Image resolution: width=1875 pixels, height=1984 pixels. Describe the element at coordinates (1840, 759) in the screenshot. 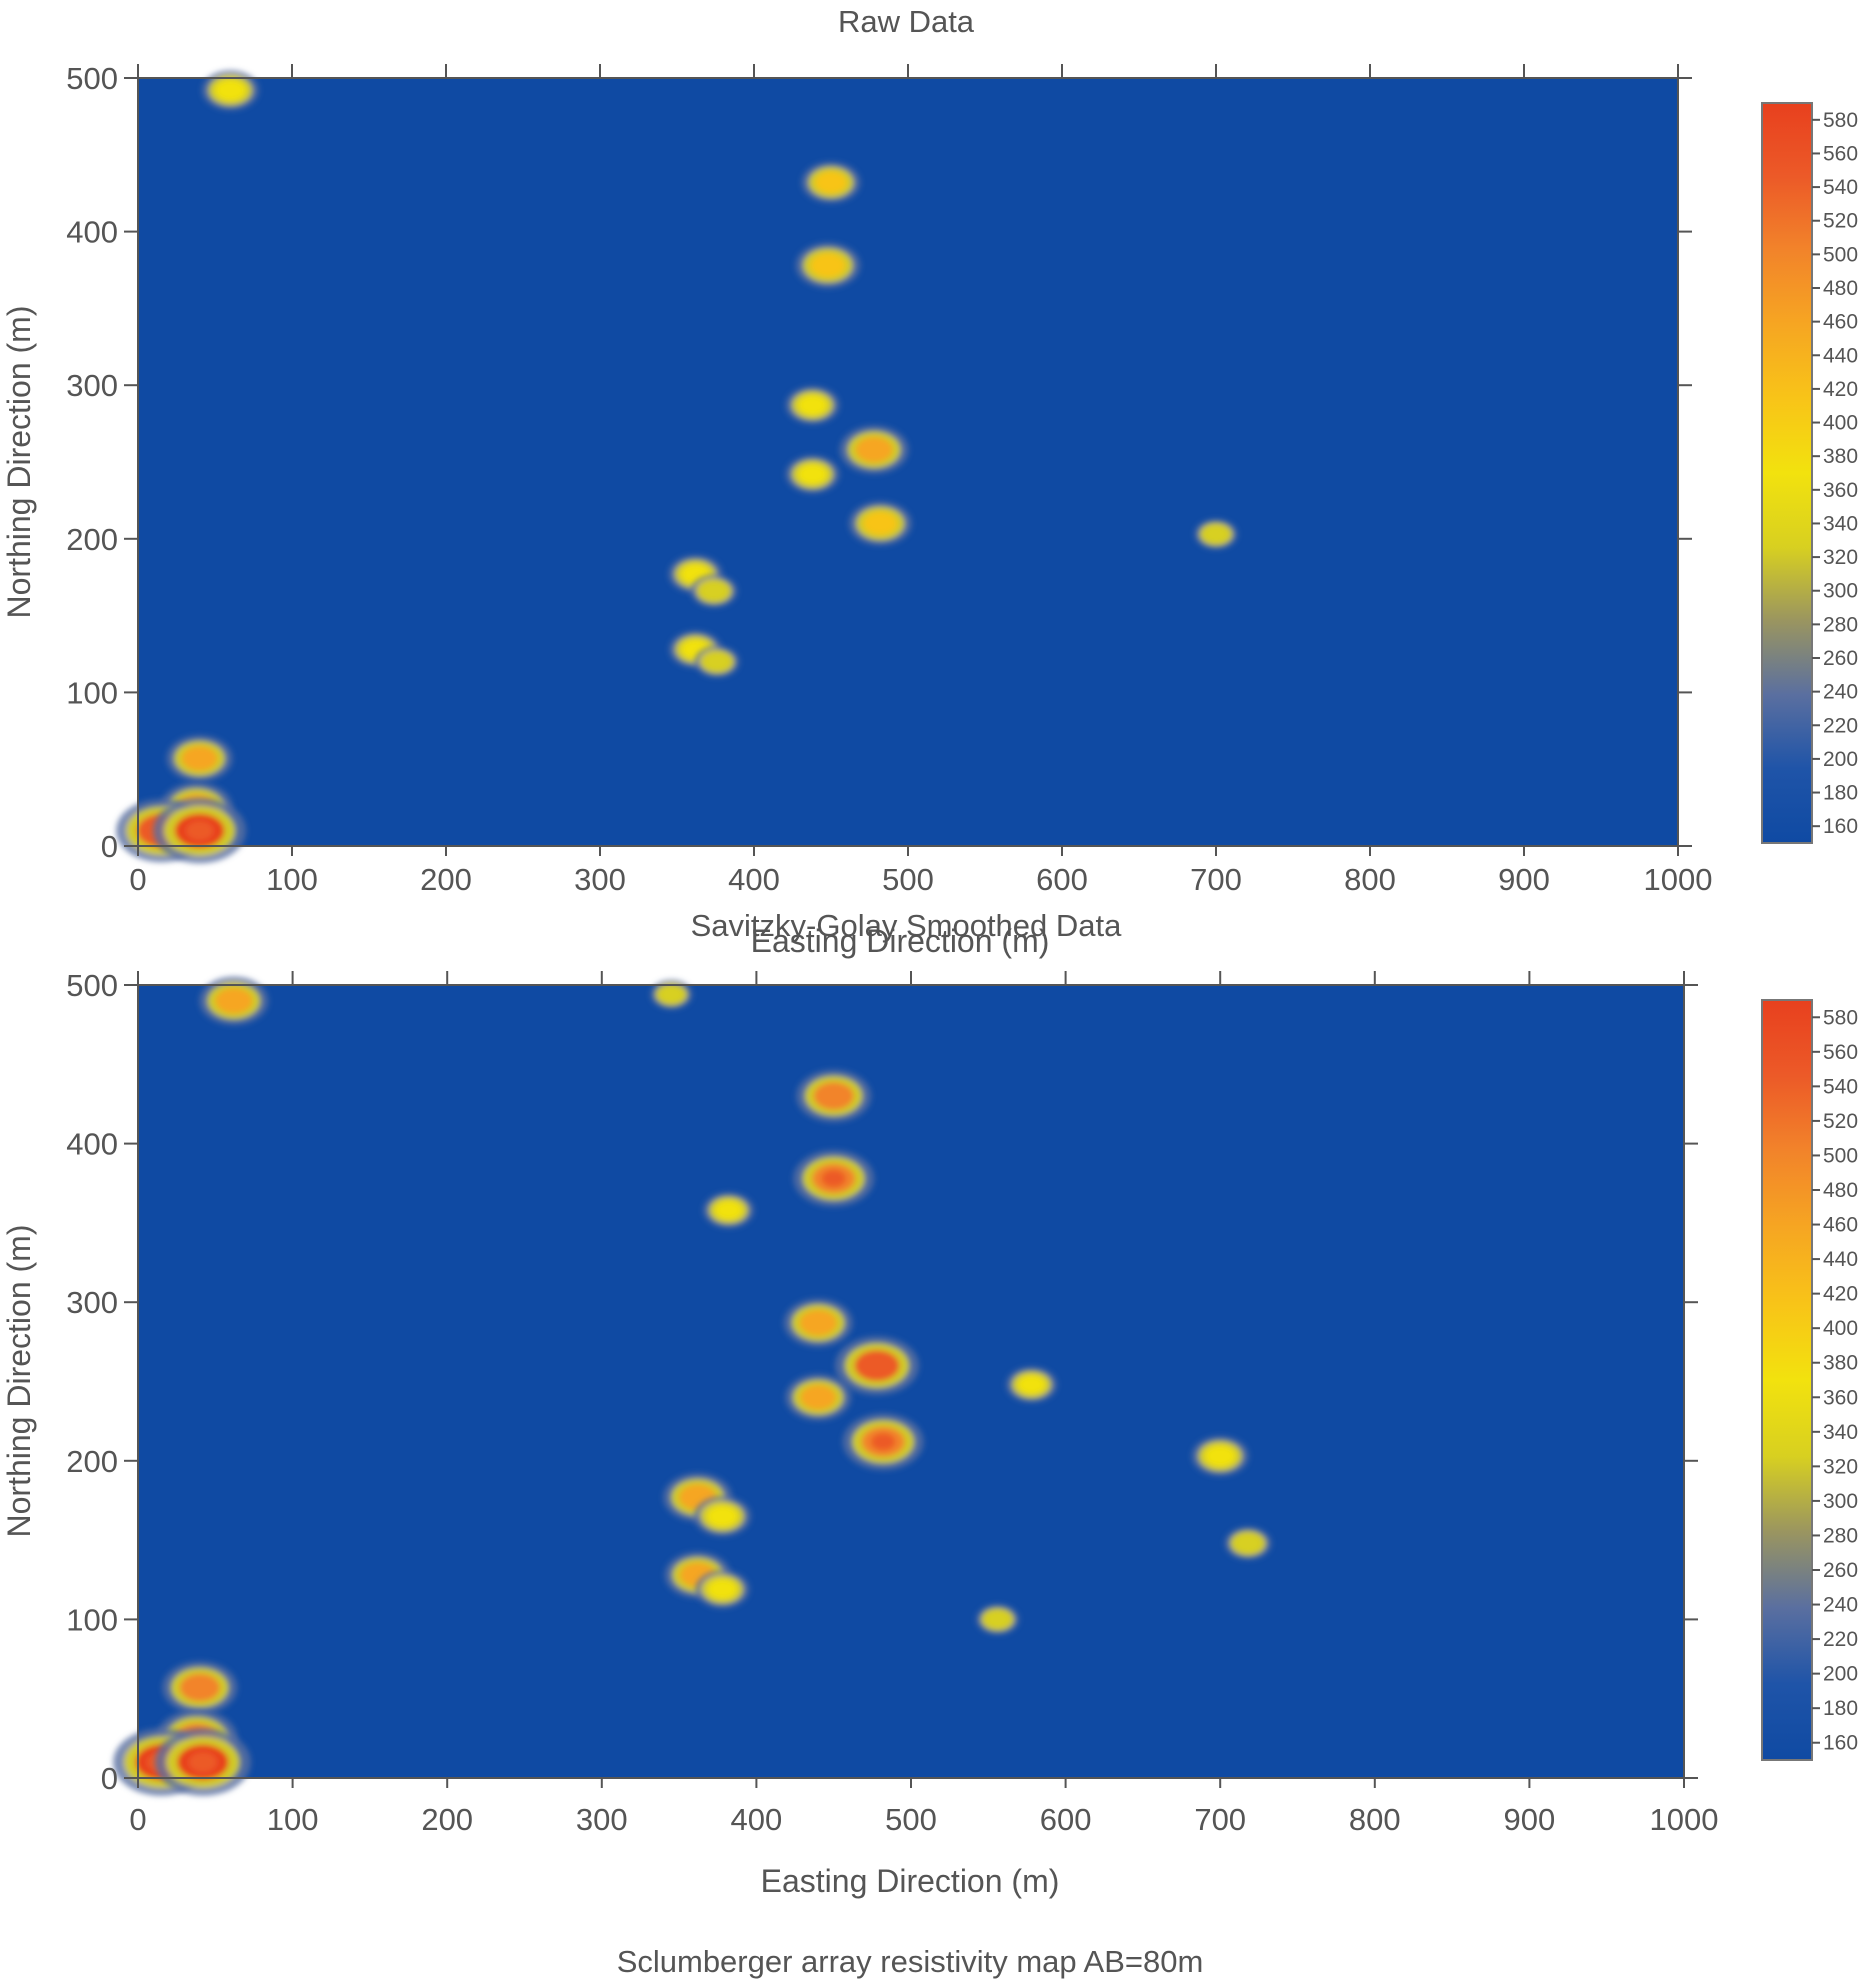

I see `colorbar-tick-label: 200` at that location.